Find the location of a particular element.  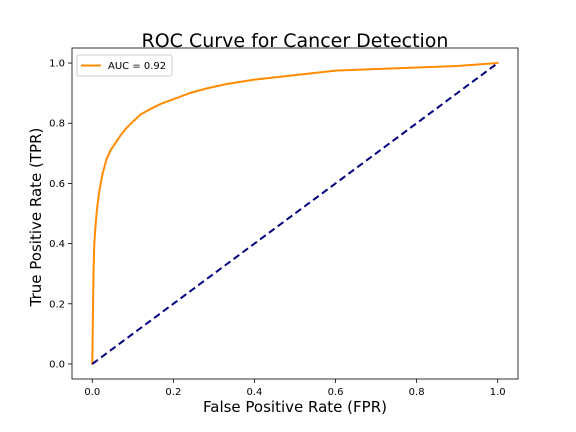

y-tick-label: 0.6 is located at coordinates (57, 184).